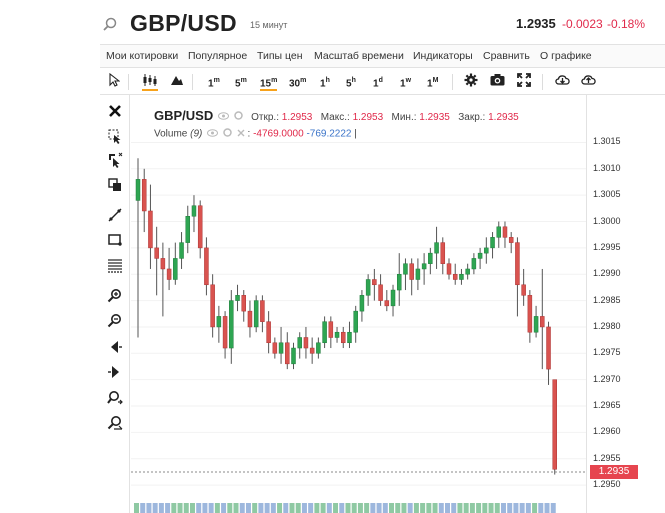 The height and width of the screenshot is (513, 665). Describe the element at coordinates (241, 82) in the screenshot. I see `interval-5m: 5m` at that location.